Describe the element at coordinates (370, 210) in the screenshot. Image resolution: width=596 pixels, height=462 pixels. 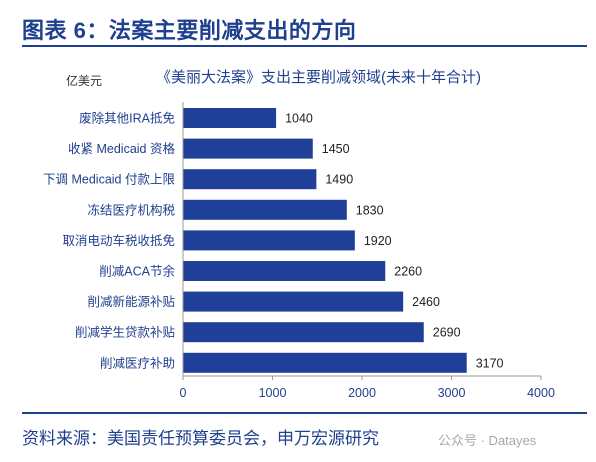
I see `data-label: 1830` at that location.